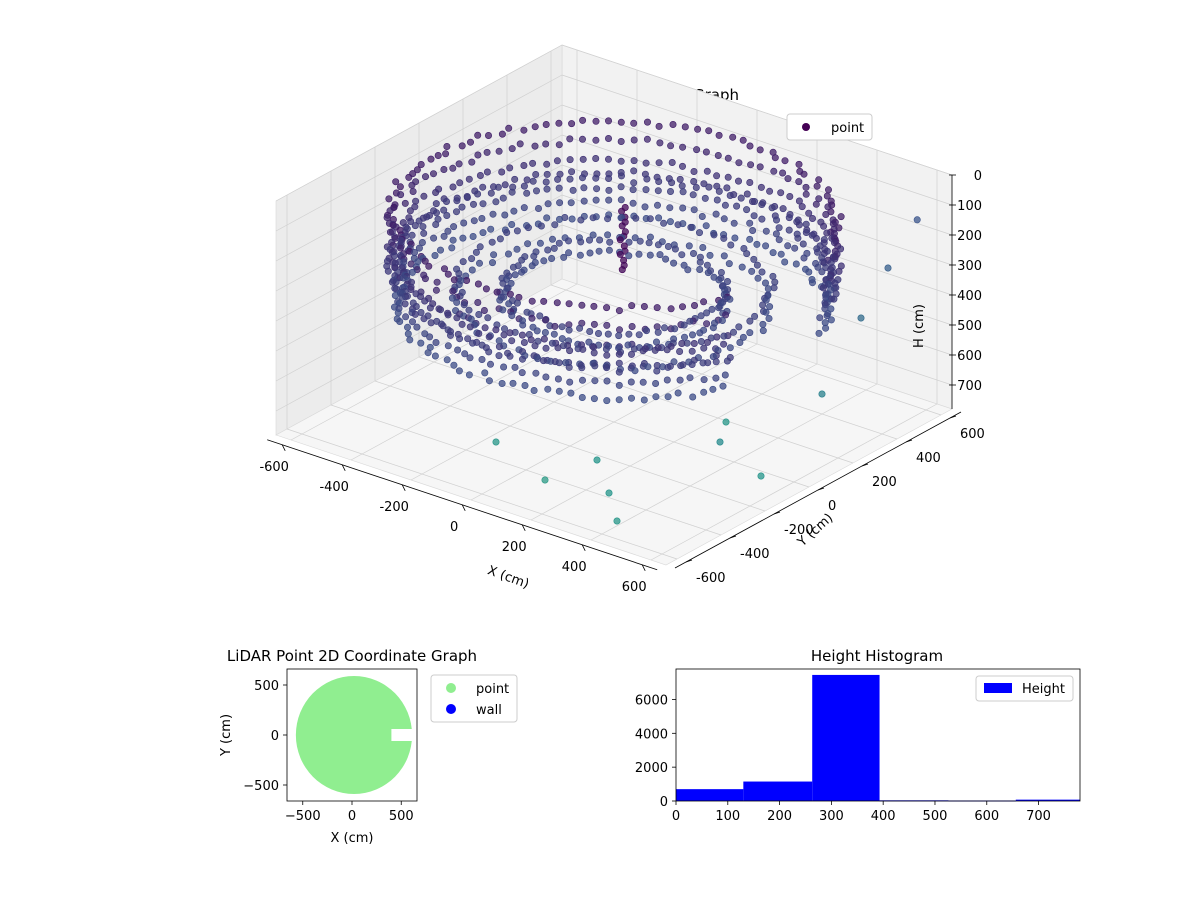  I want to click on x-axis-3d-tick-label: -200, so click(394, 507).